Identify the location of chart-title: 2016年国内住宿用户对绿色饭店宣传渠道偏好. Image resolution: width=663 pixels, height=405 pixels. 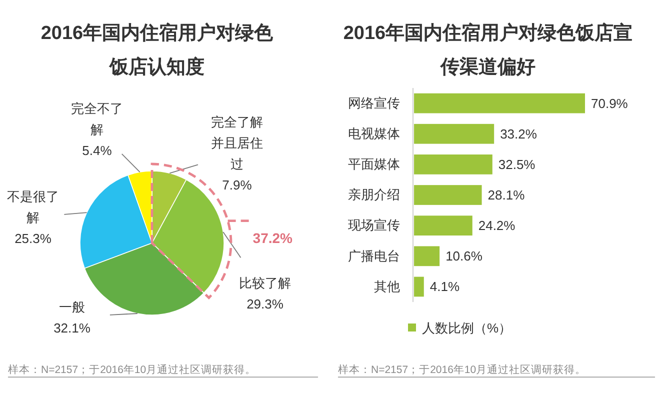
(488, 50).